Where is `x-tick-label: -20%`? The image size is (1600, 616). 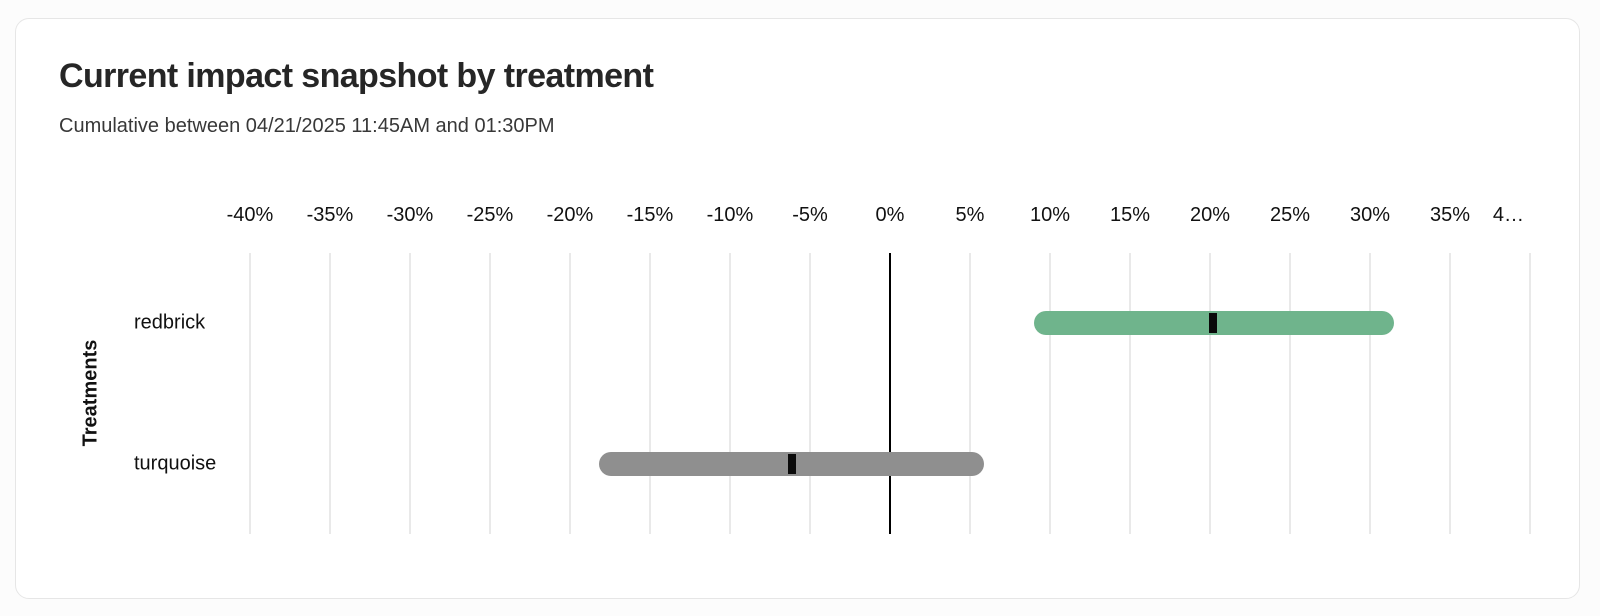 x-tick-label: -20% is located at coordinates (570, 215).